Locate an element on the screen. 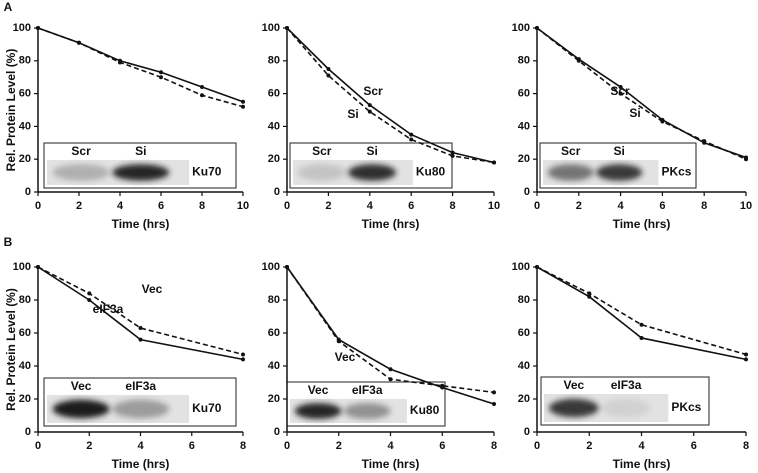  series-label: Scr is located at coordinates (373, 91).